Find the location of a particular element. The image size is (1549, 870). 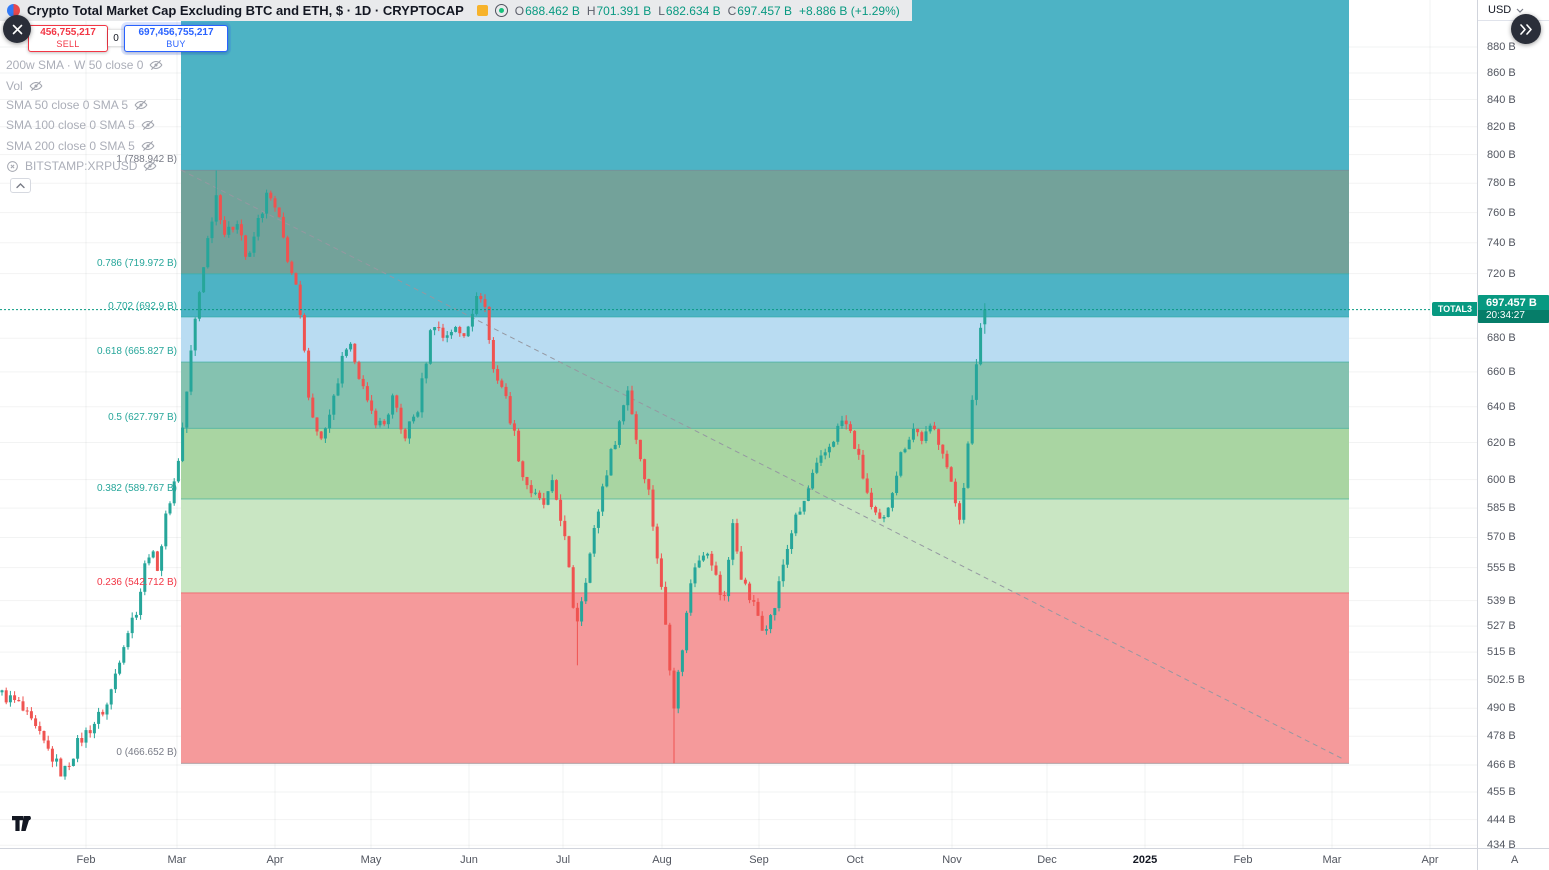

price-tick-label: 780 B is located at coordinates (1501, 183).